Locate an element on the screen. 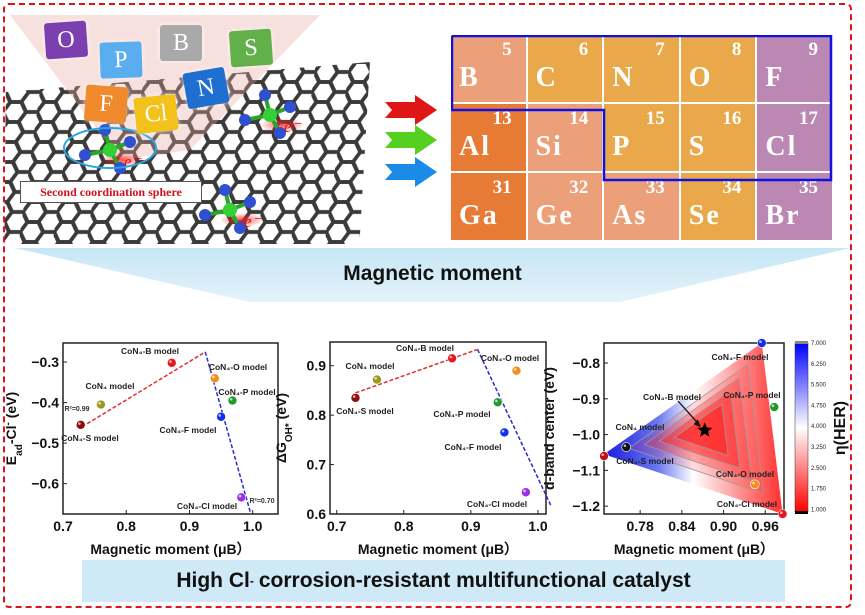 The width and height of the screenshot is (865, 615). colorbar-over is located at coordinates (801, 342).